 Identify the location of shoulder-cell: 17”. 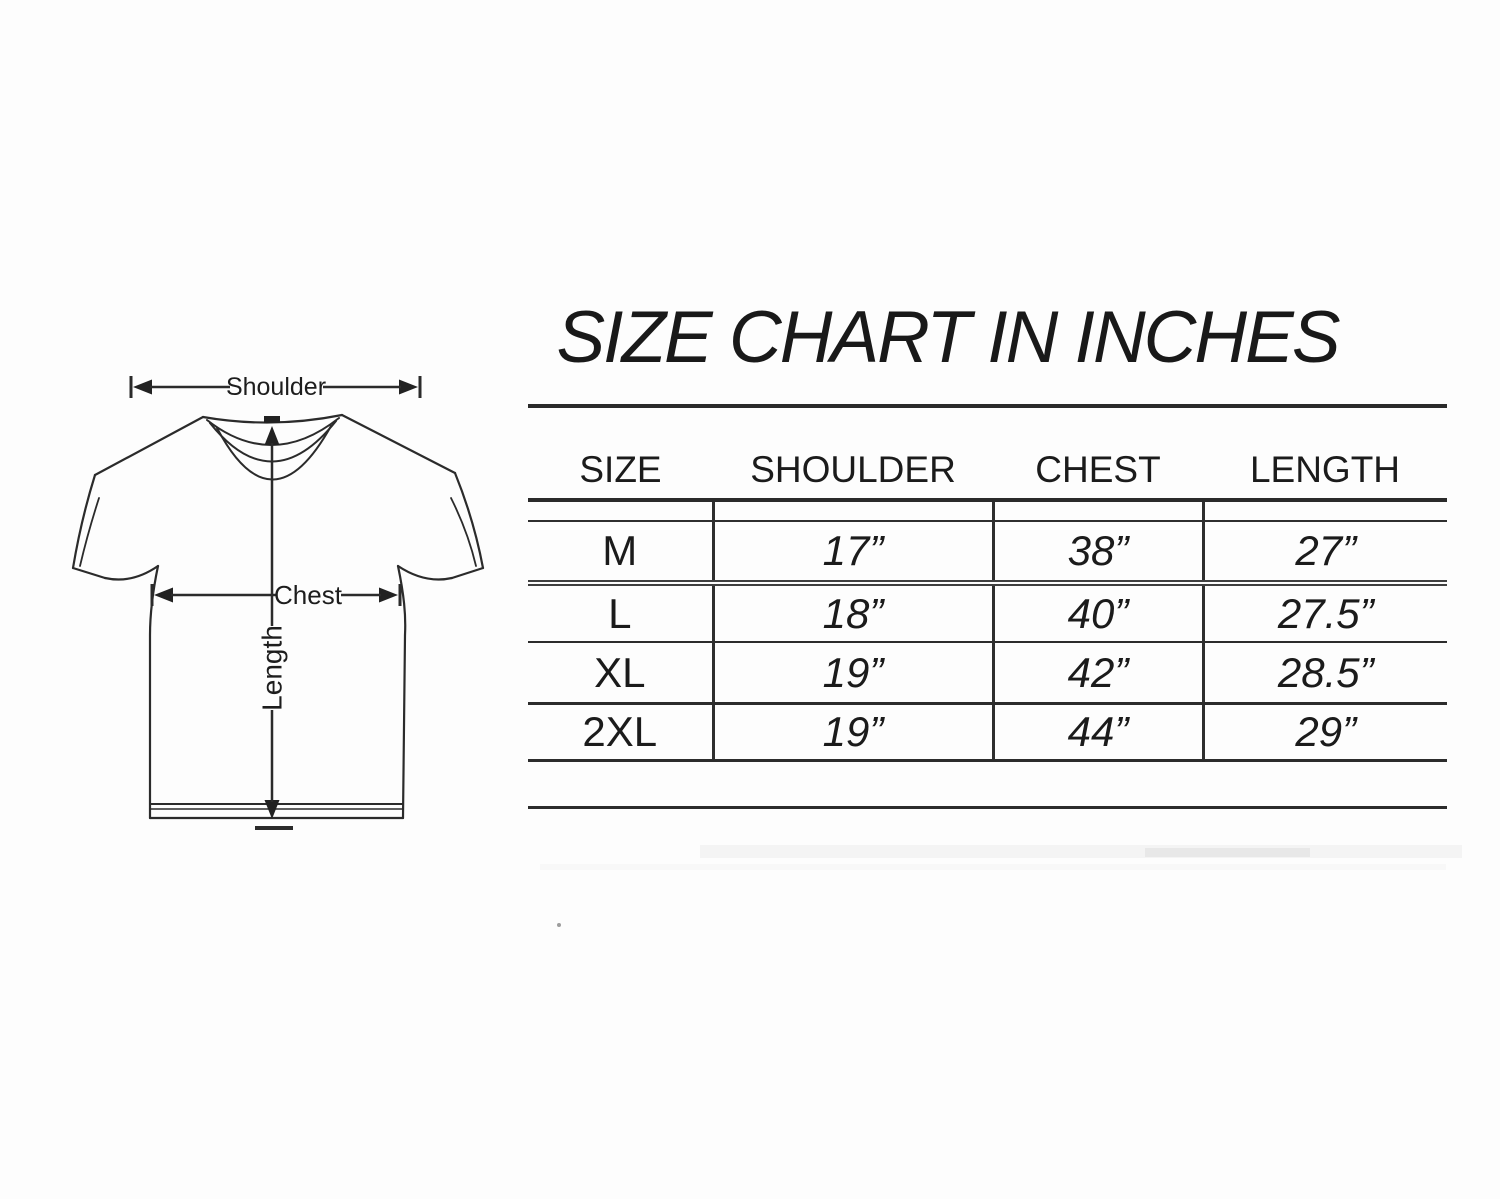
(852, 553).